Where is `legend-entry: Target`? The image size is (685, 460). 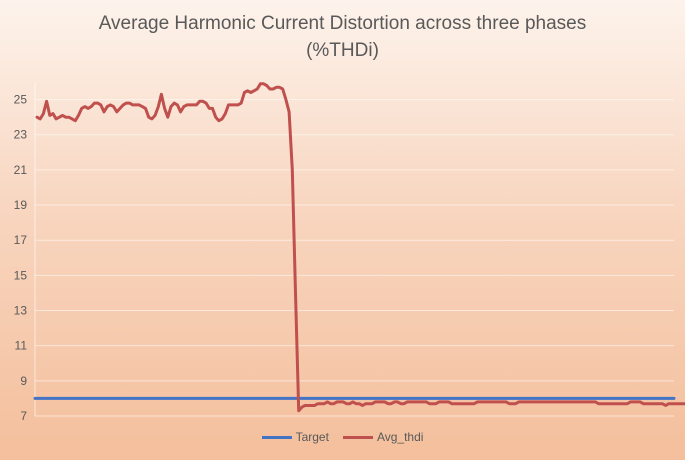
legend-entry: Target is located at coordinates (295, 437).